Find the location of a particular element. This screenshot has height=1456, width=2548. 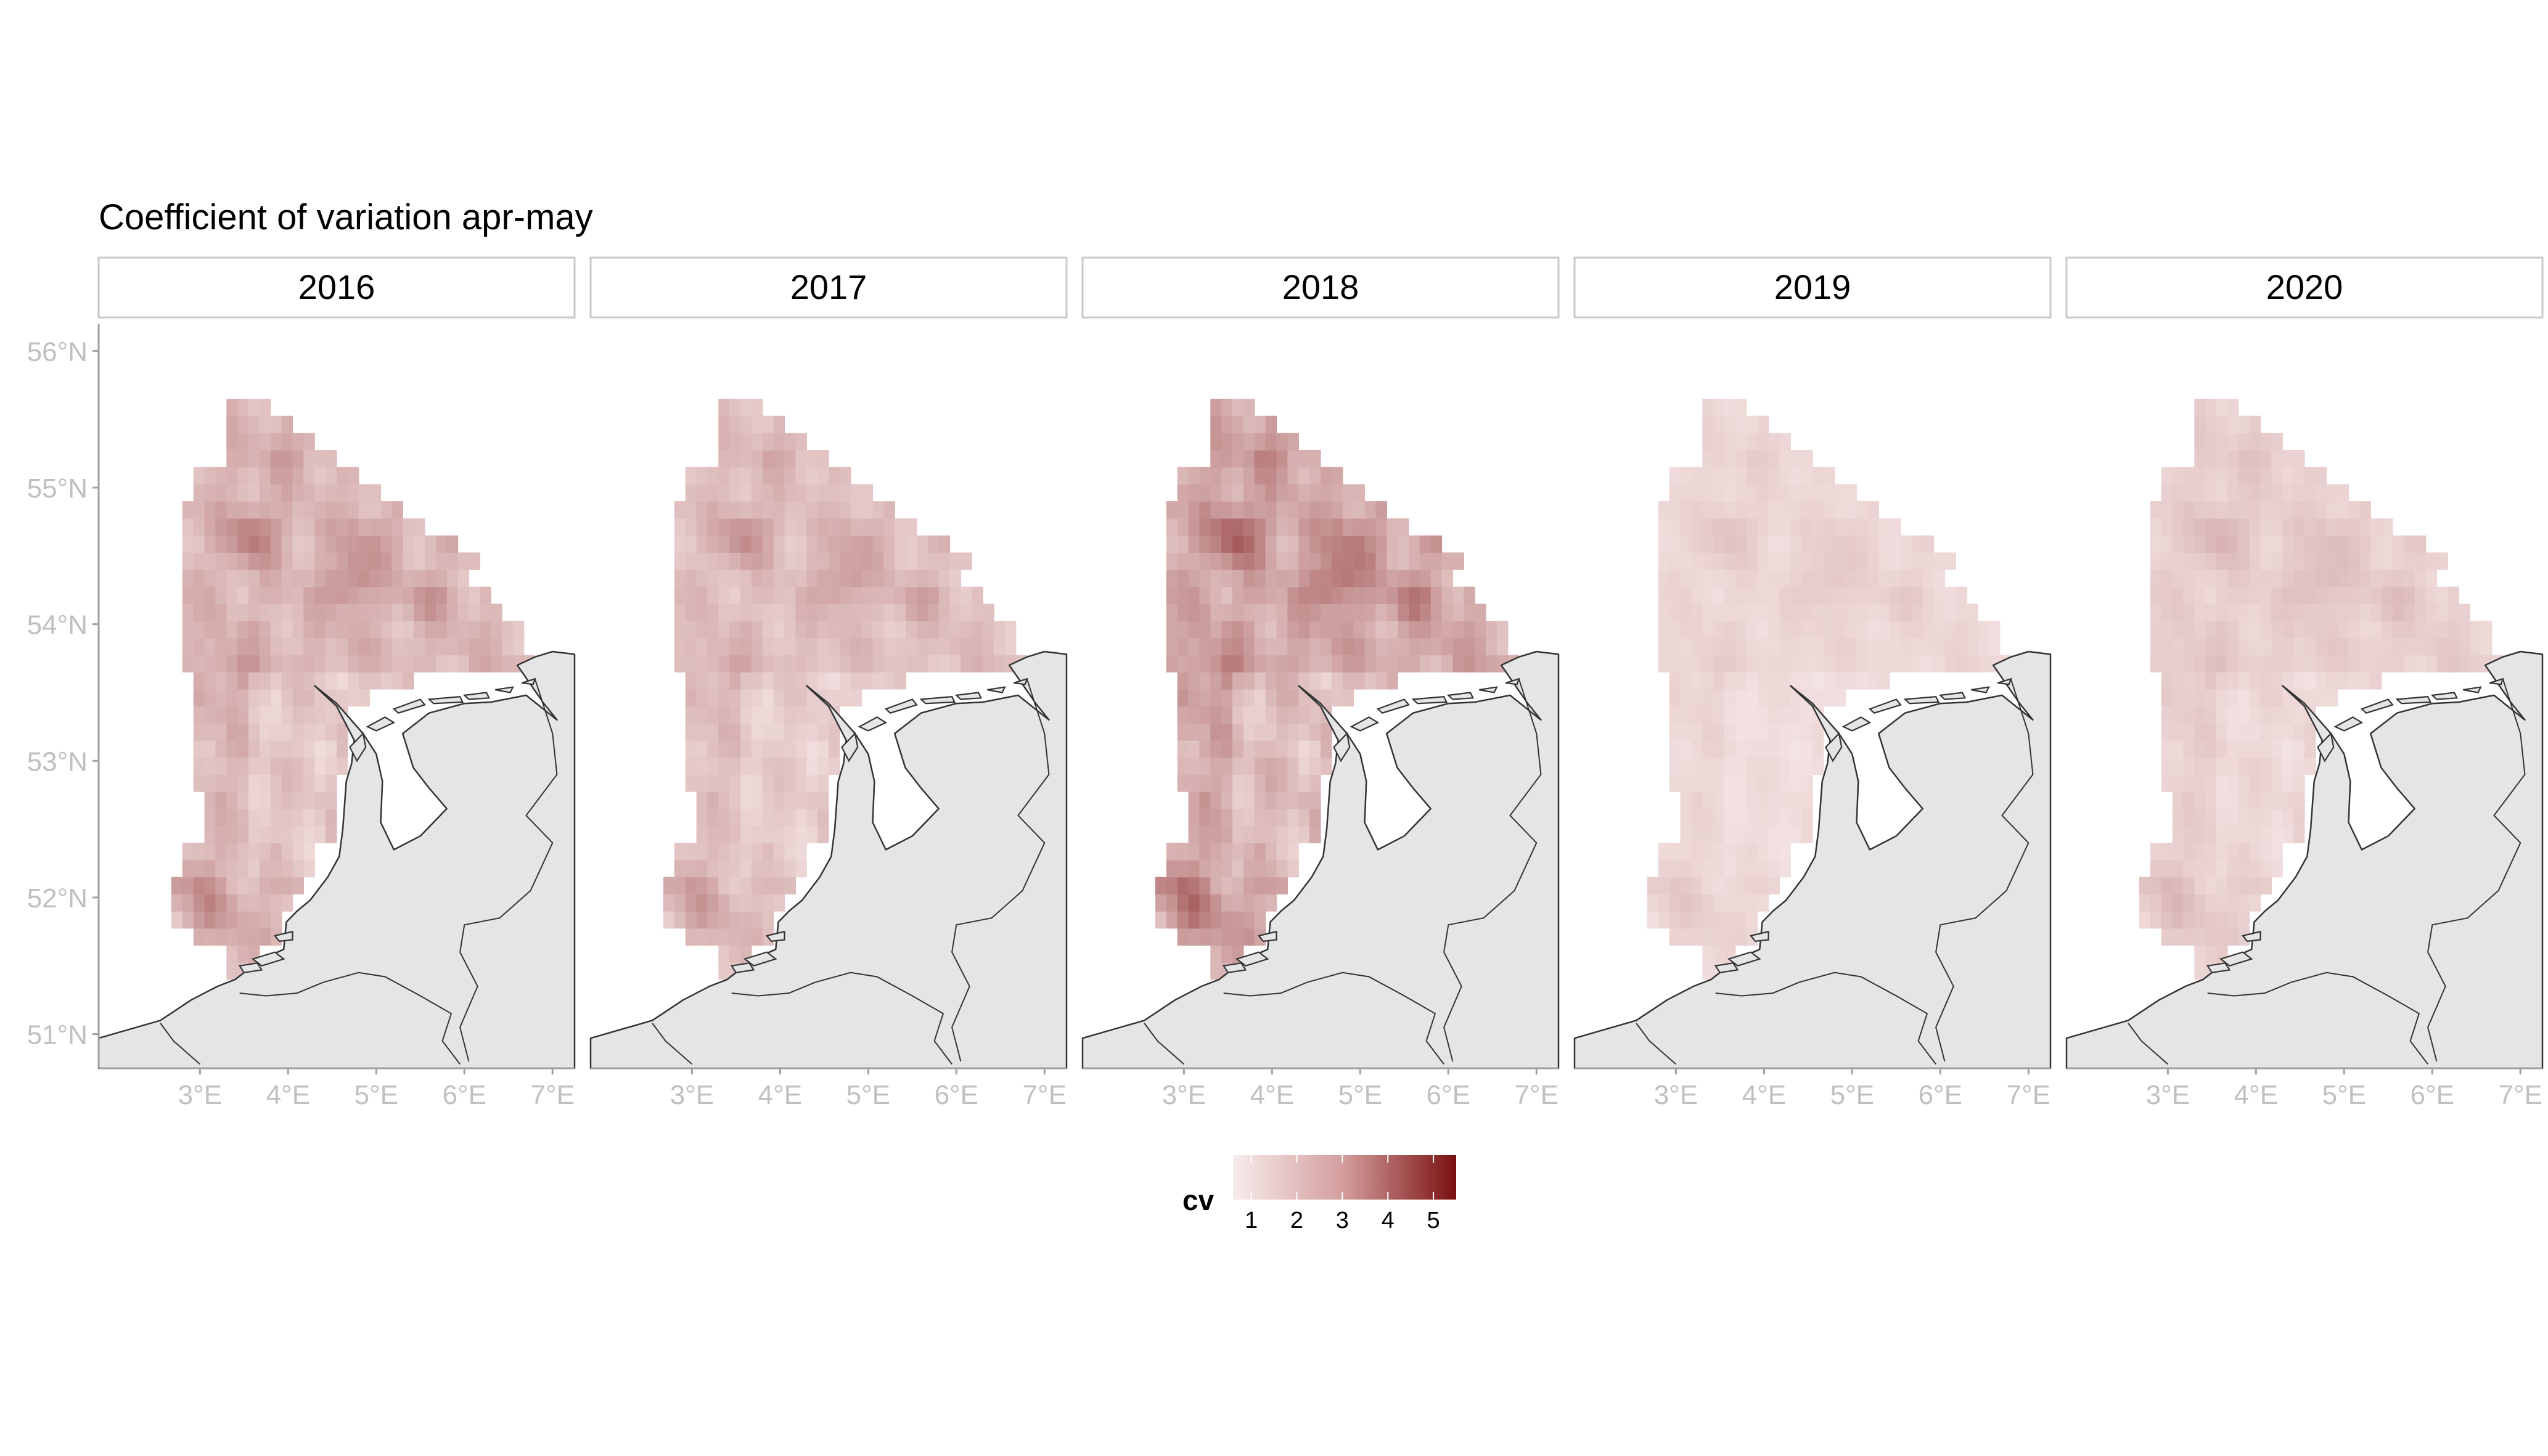

x-tick-label: 6°E is located at coordinates (2432, 1095).